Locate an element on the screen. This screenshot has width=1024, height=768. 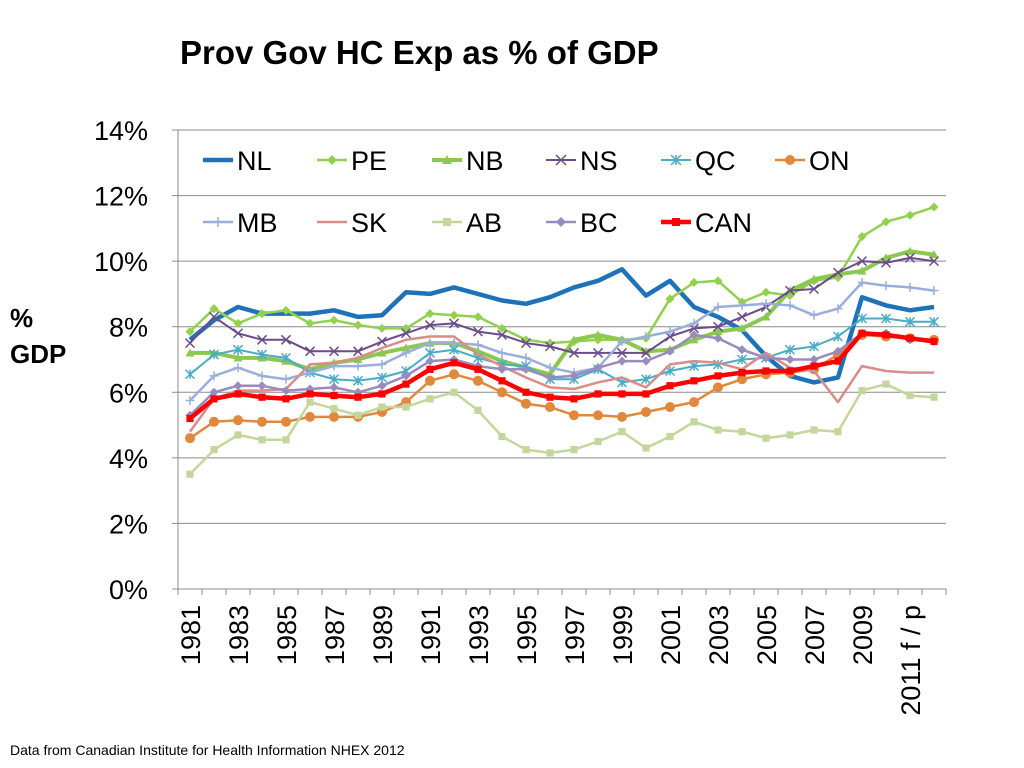
legend-item-can: CAN is located at coordinates (706, 223).